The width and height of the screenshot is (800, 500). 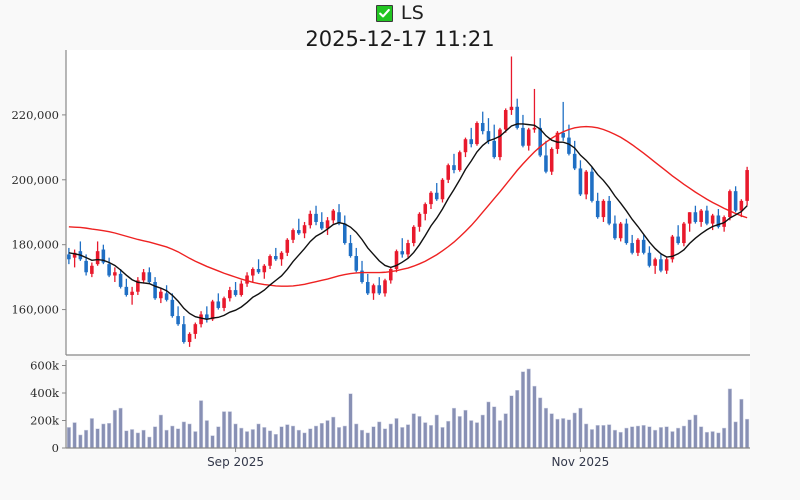 I want to click on price-y-tick-label: 180,000, so click(x=35, y=245).